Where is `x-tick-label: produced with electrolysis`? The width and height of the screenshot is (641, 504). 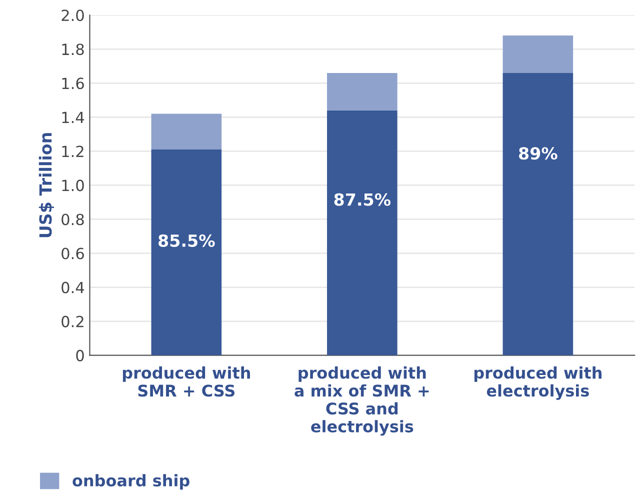 x-tick-label: produced with electrolysis is located at coordinates (538, 383).